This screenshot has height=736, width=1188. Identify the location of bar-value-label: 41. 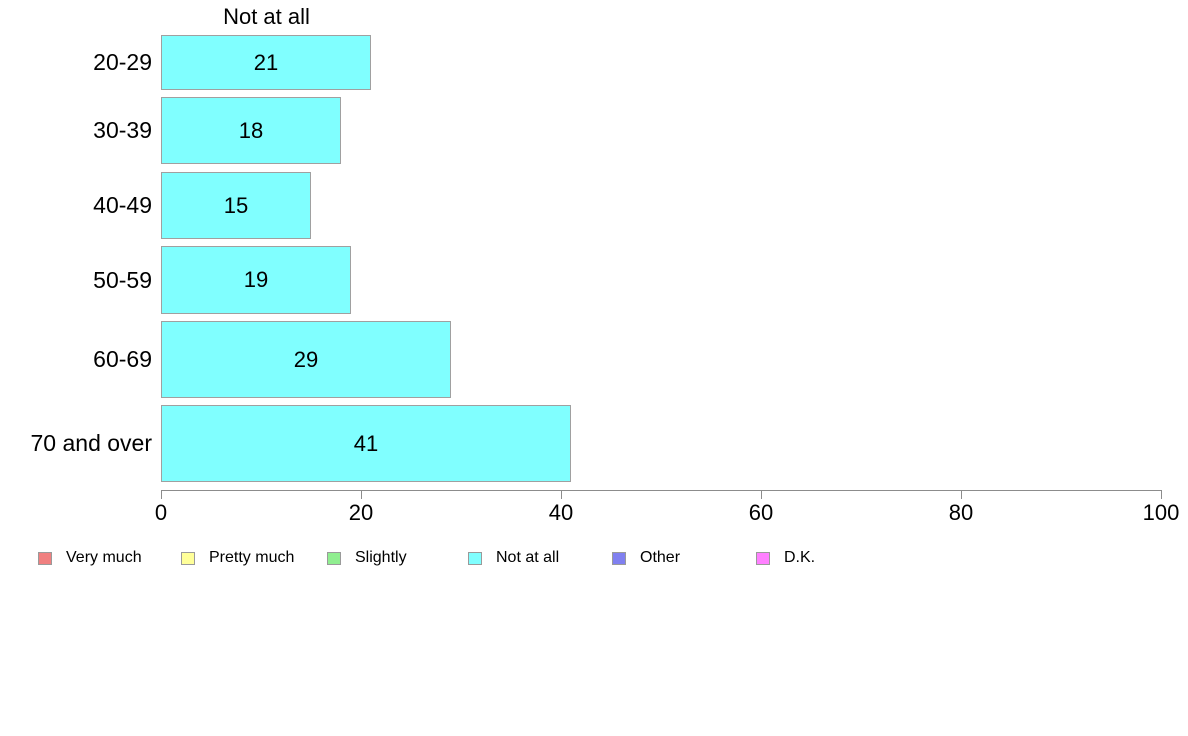
(366, 443).